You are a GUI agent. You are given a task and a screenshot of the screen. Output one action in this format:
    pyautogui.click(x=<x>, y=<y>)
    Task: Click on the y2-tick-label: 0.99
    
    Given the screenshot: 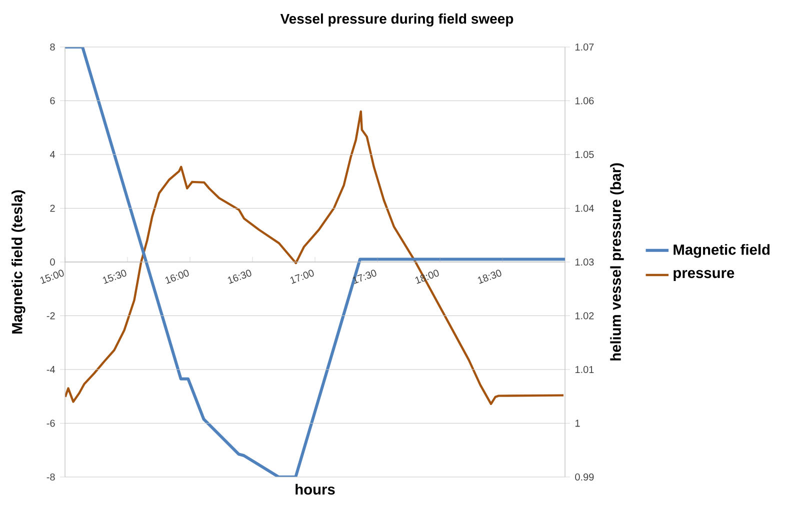 What is the action you would take?
    pyautogui.click(x=584, y=477)
    